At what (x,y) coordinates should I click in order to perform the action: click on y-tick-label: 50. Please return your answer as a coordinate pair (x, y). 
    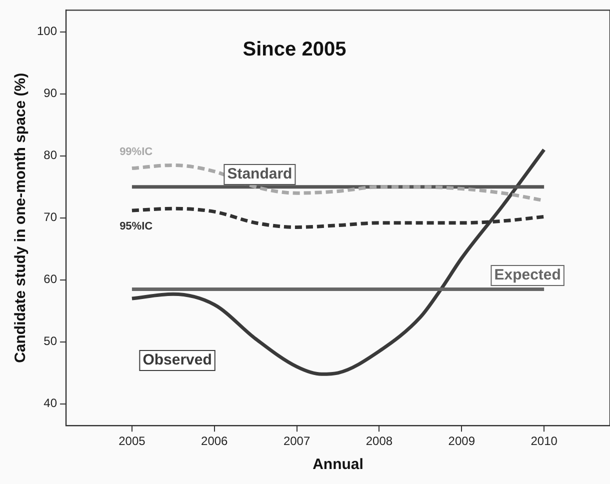
    Looking at the image, I should click on (51, 341).